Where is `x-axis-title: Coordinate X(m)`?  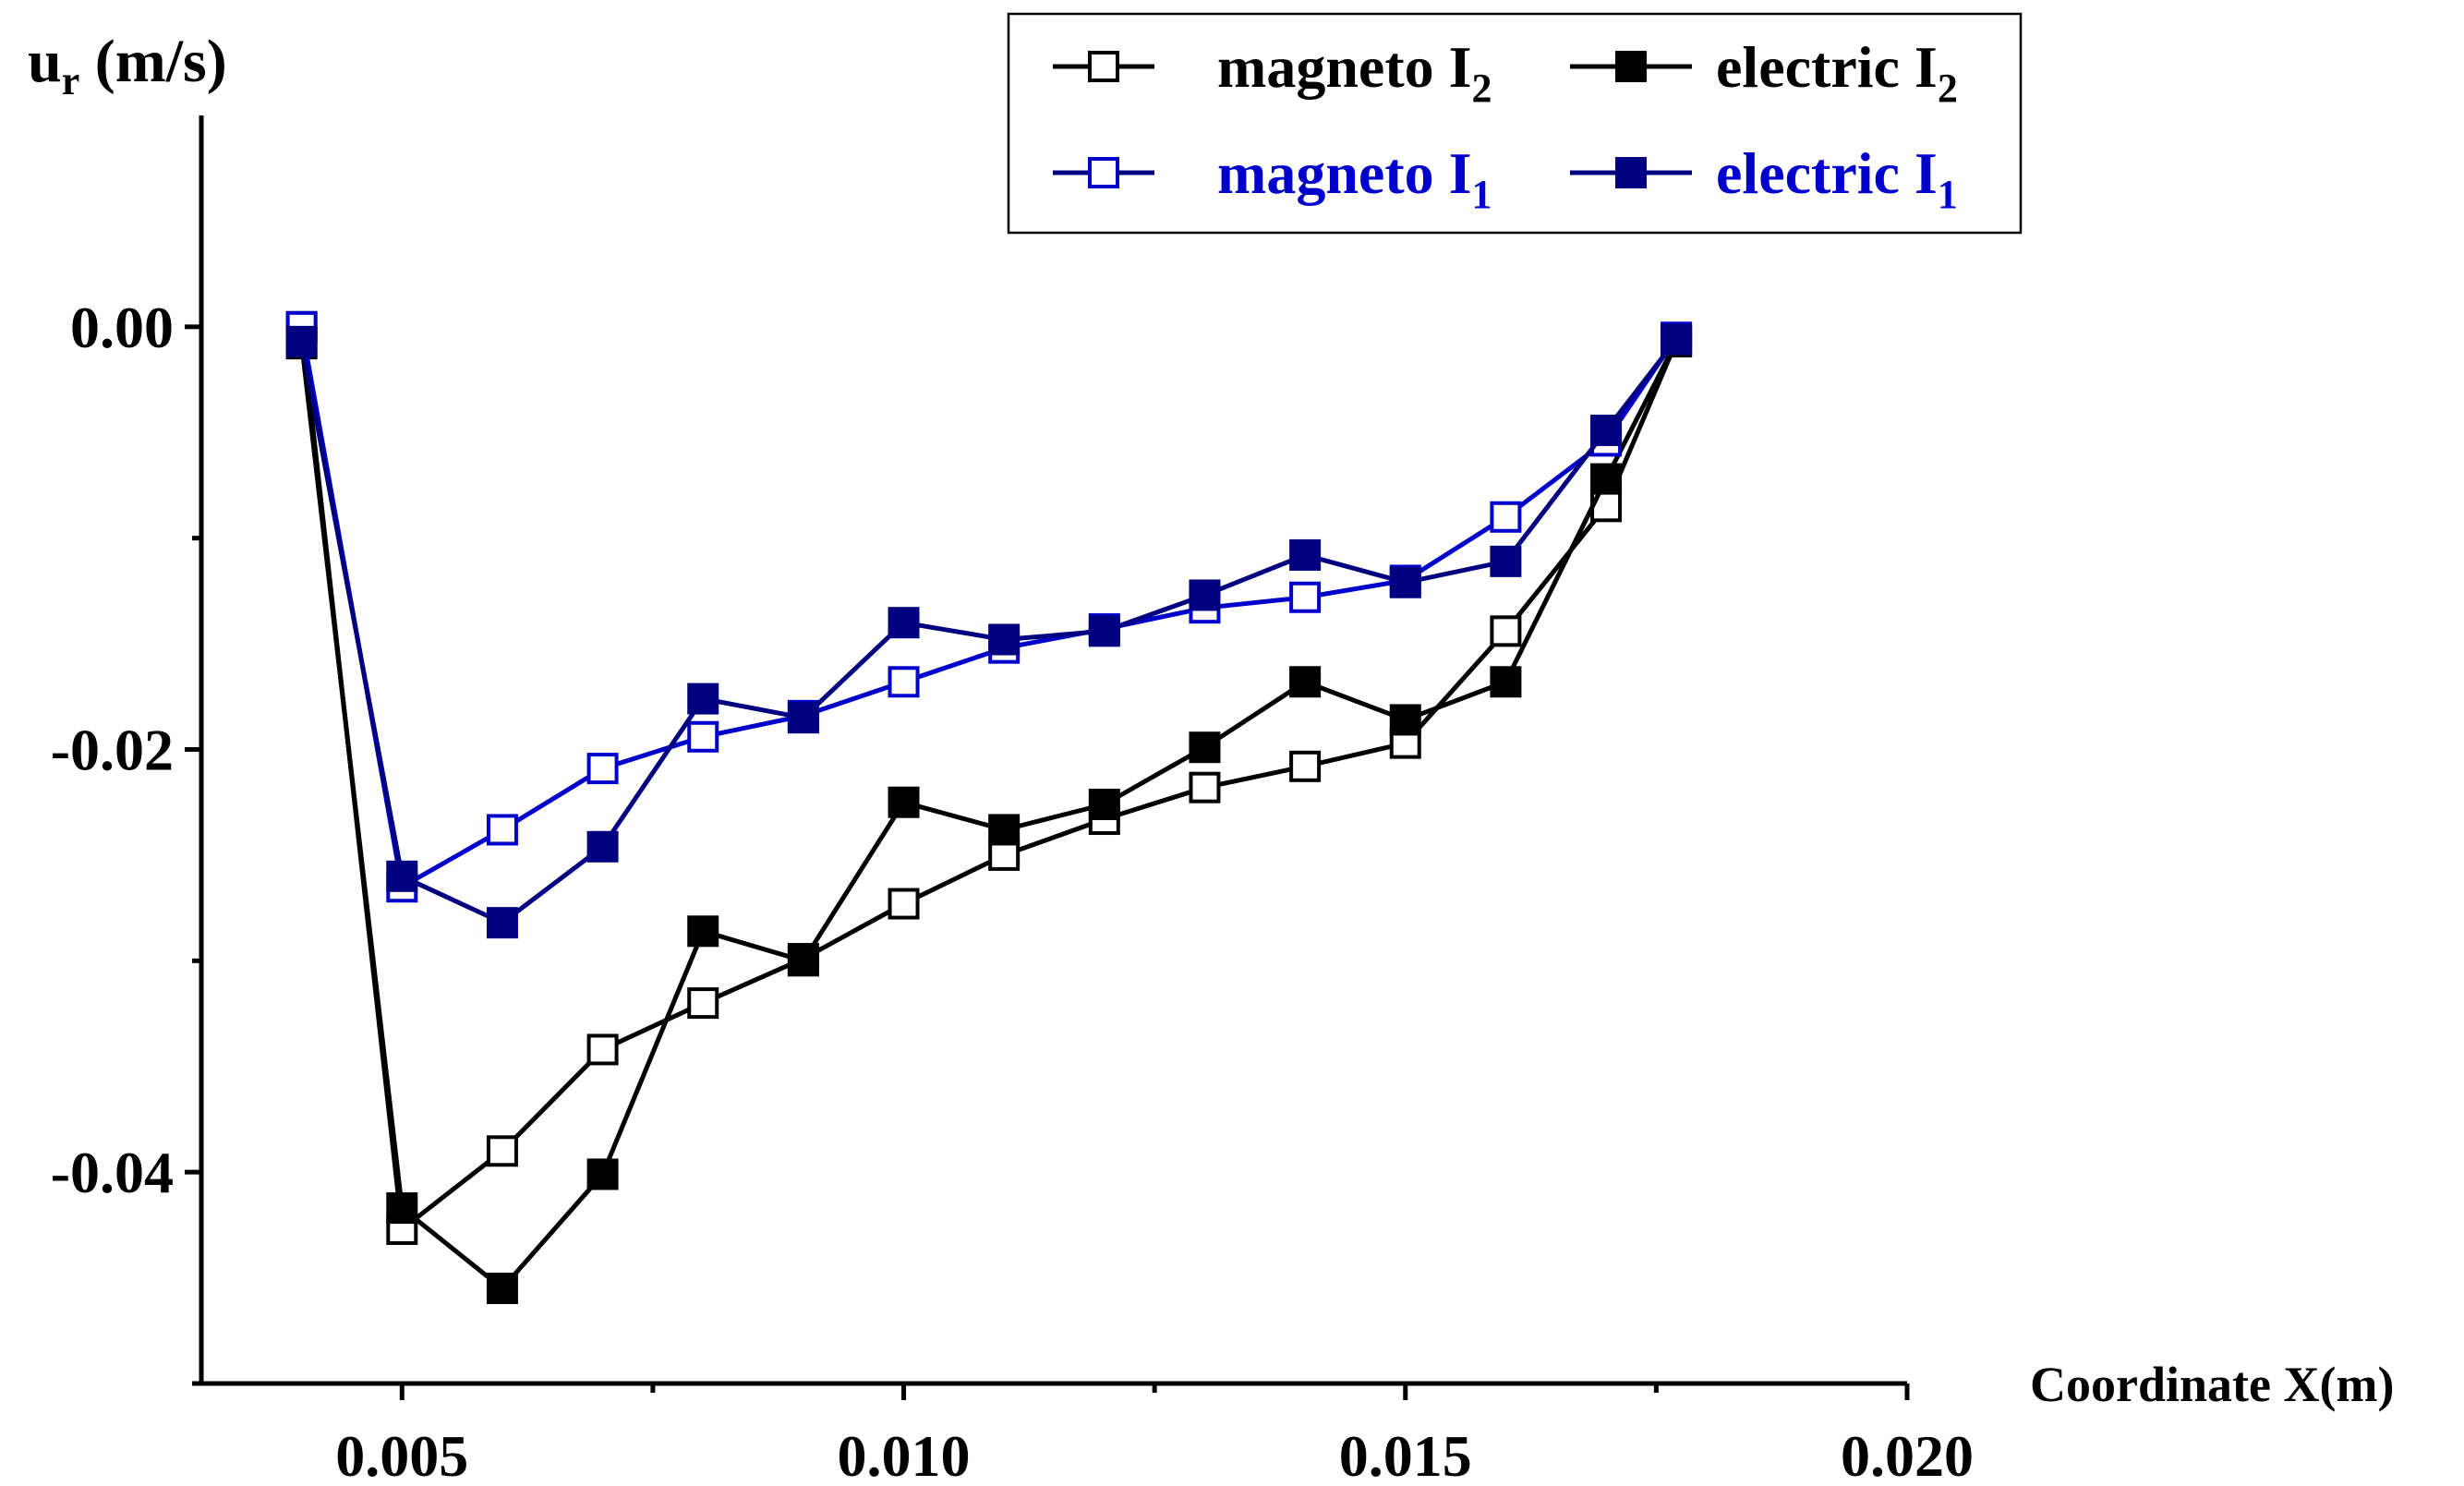 x-axis-title: Coordinate X(m) is located at coordinates (2212, 1384).